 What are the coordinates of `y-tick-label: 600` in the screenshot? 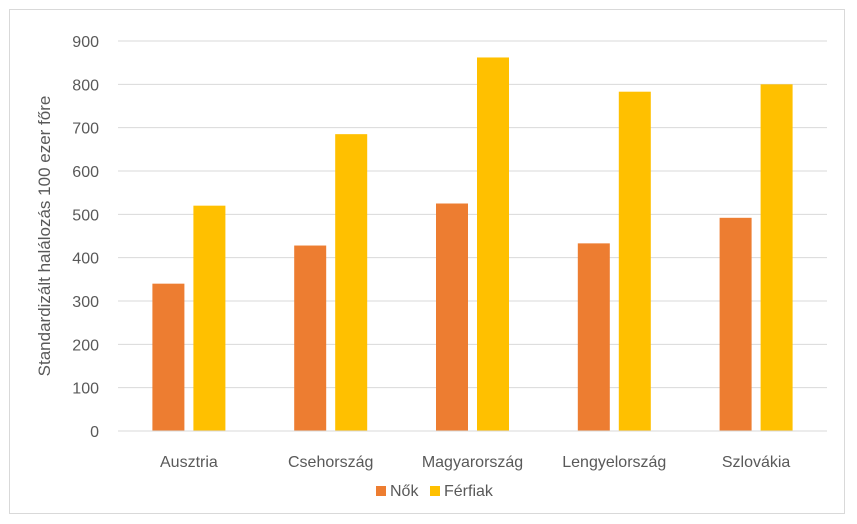 It's located at (85, 172).